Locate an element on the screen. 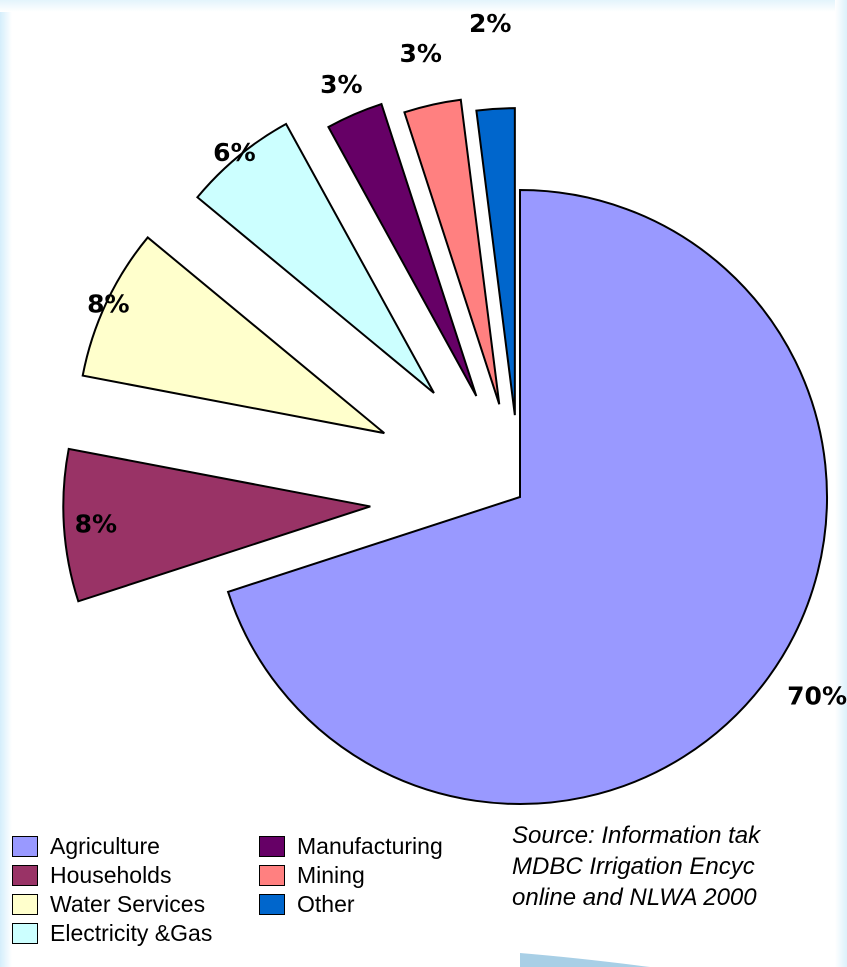 The width and height of the screenshot is (847, 967). legend-label: Electricity &Gas is located at coordinates (131, 932).